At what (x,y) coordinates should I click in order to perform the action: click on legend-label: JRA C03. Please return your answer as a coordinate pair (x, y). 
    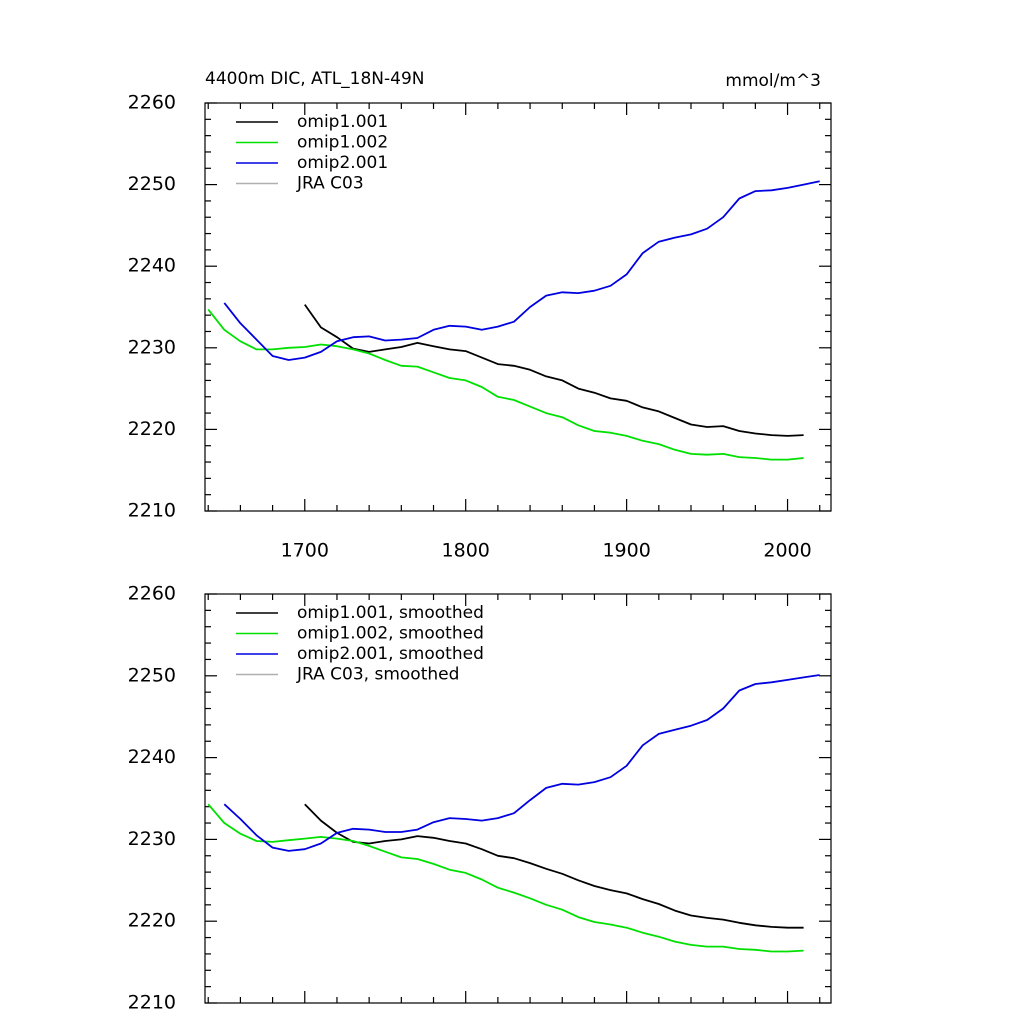
    Looking at the image, I should click on (330, 184).